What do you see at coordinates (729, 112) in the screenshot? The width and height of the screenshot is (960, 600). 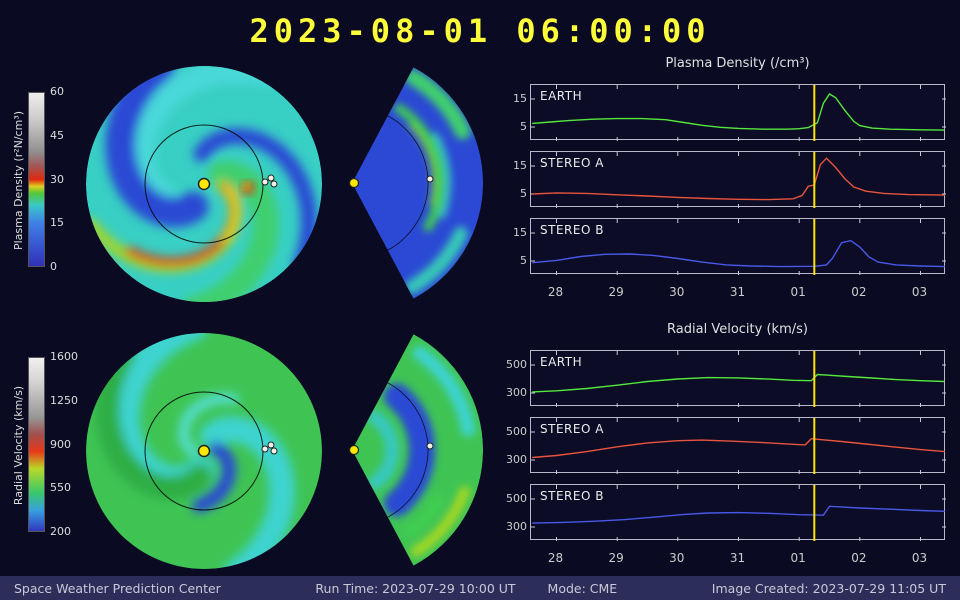 I see `timeseries-panel-earth: 5 15 EARTH` at bounding box center [729, 112].